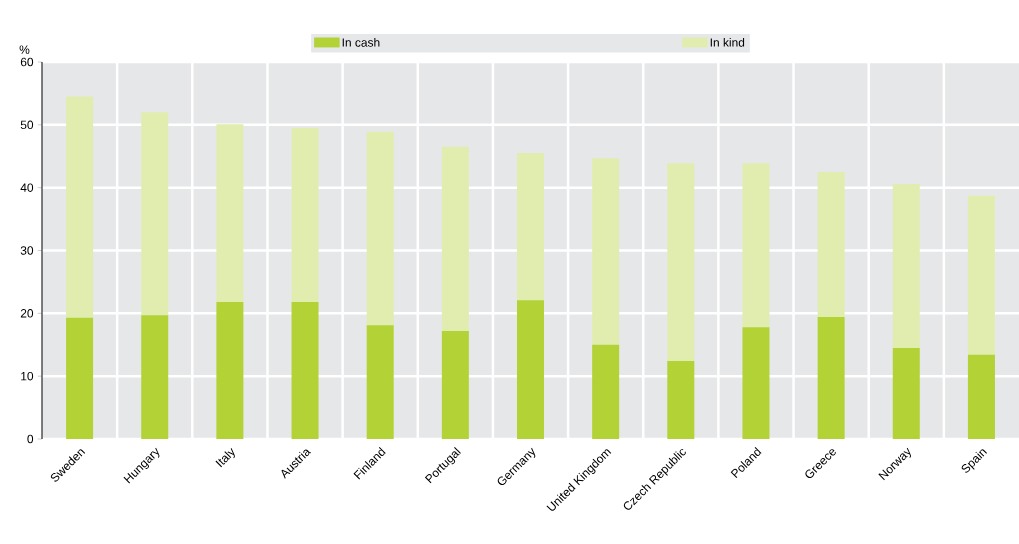  What do you see at coordinates (27, 250) in the screenshot?
I see `y-tick-label: 30` at bounding box center [27, 250].